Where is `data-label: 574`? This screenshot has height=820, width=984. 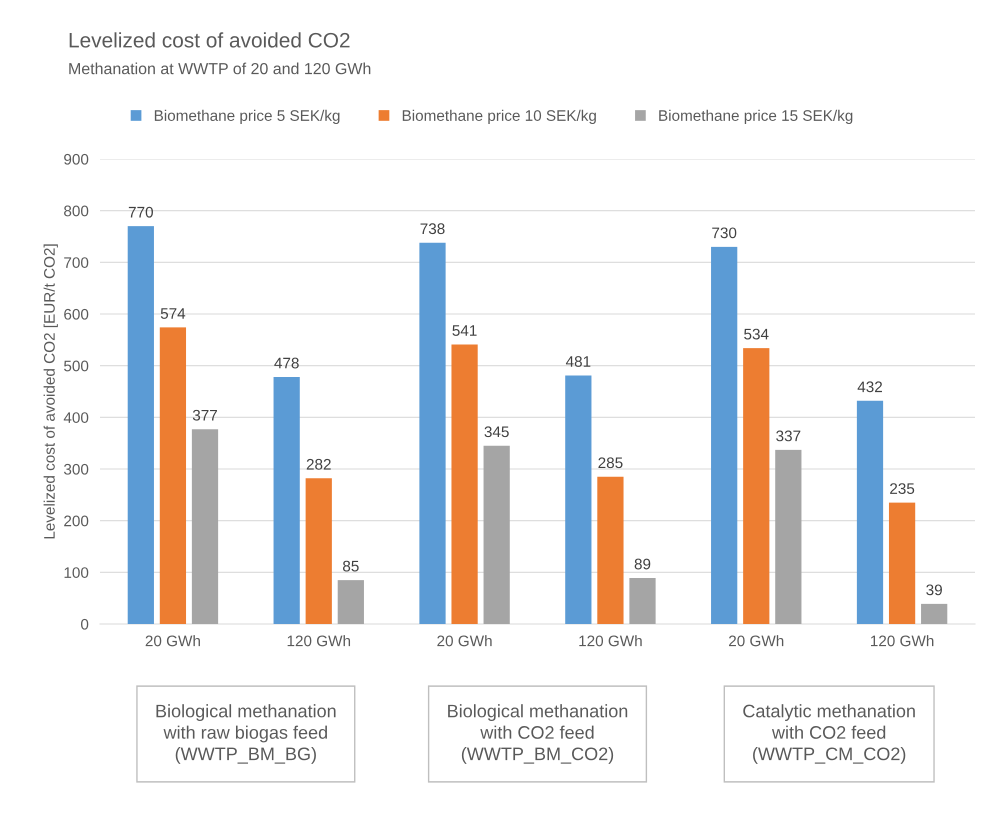
data-label: 574 is located at coordinates (173, 313).